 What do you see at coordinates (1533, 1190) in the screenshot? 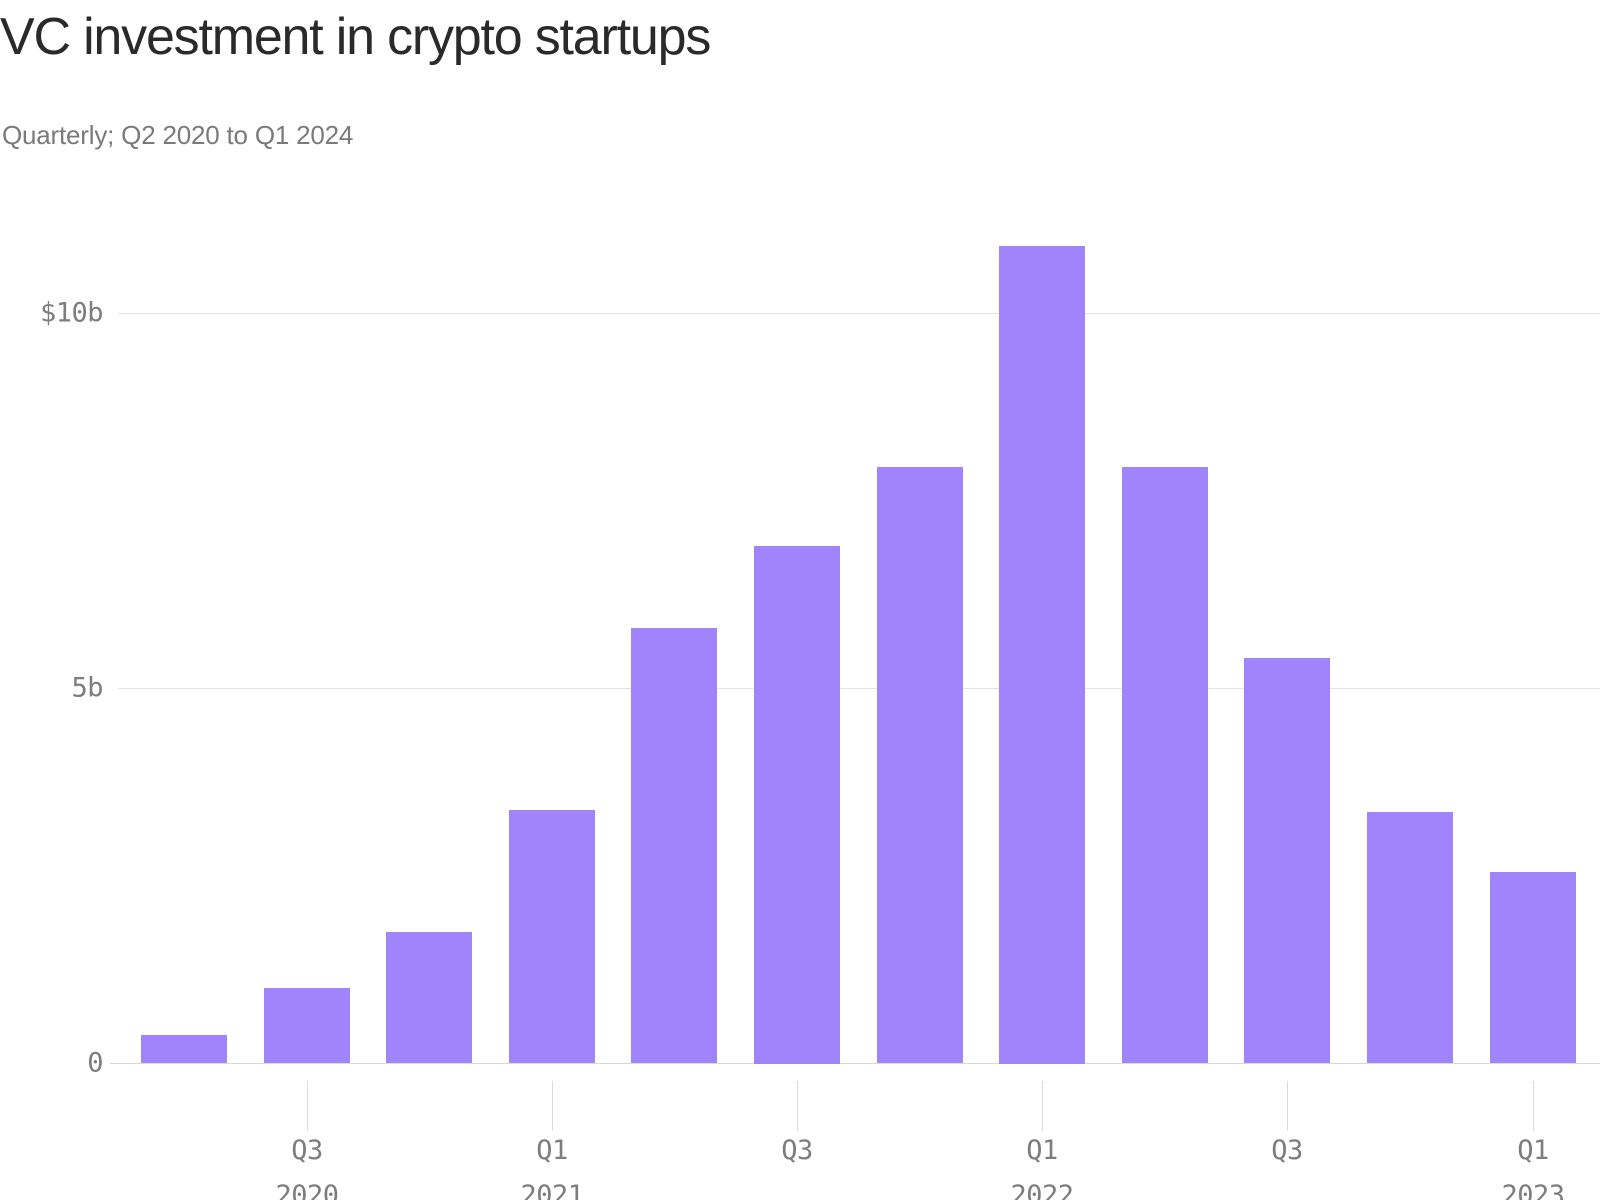
I see `x-axis-year-label: 2023` at bounding box center [1533, 1190].